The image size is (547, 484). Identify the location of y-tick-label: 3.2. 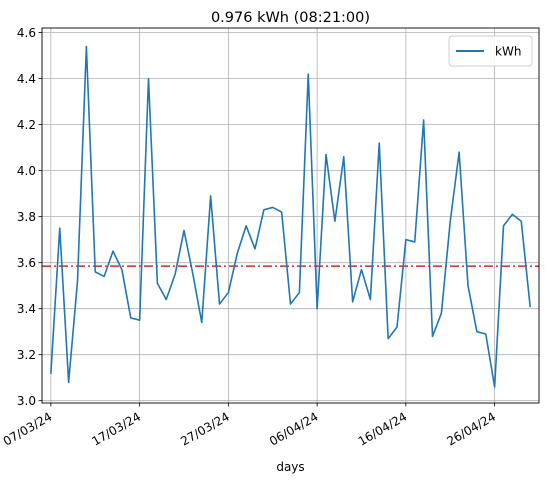
(26, 355).